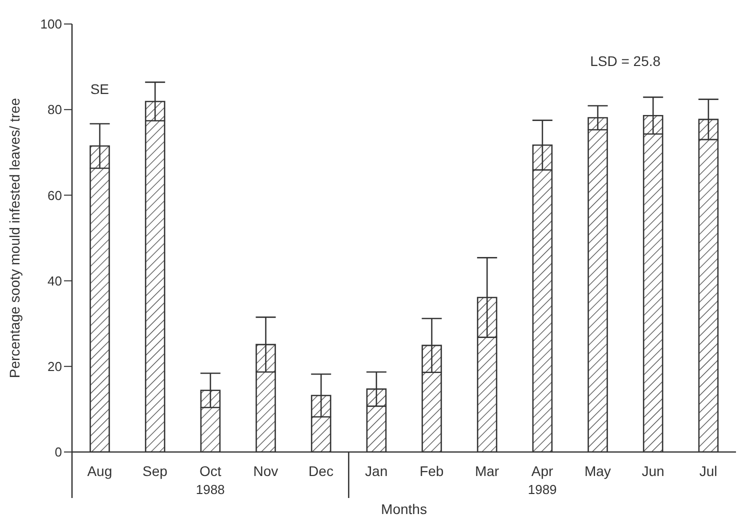 The height and width of the screenshot is (520, 738). I want to click on x-tick-label: Jul, so click(708, 471).